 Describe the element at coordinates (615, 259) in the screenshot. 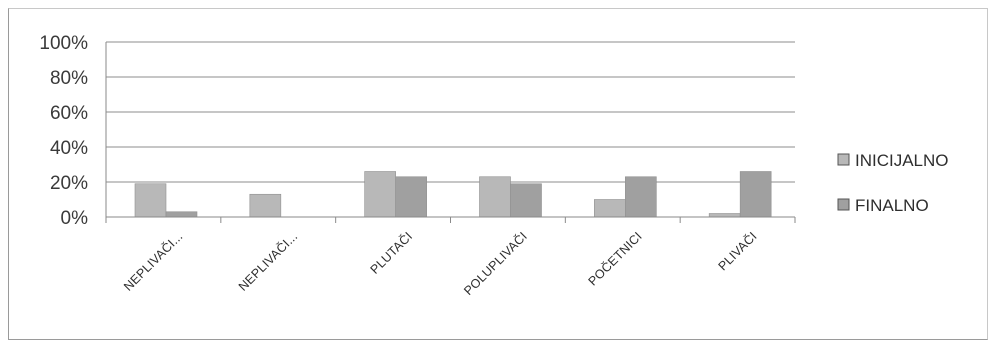

I see `x-category-label: POČETNICI` at that location.